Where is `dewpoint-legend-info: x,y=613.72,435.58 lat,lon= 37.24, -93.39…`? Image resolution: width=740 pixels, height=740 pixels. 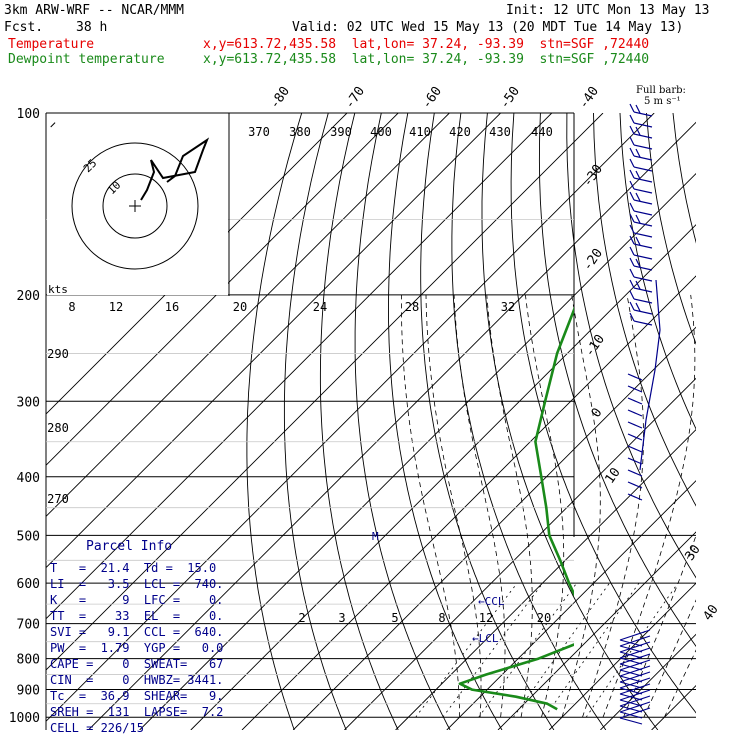 dewpoint-legend-info: x,y=613.72,435.58 lat,lon= 37.24, -93.39… is located at coordinates (426, 59).